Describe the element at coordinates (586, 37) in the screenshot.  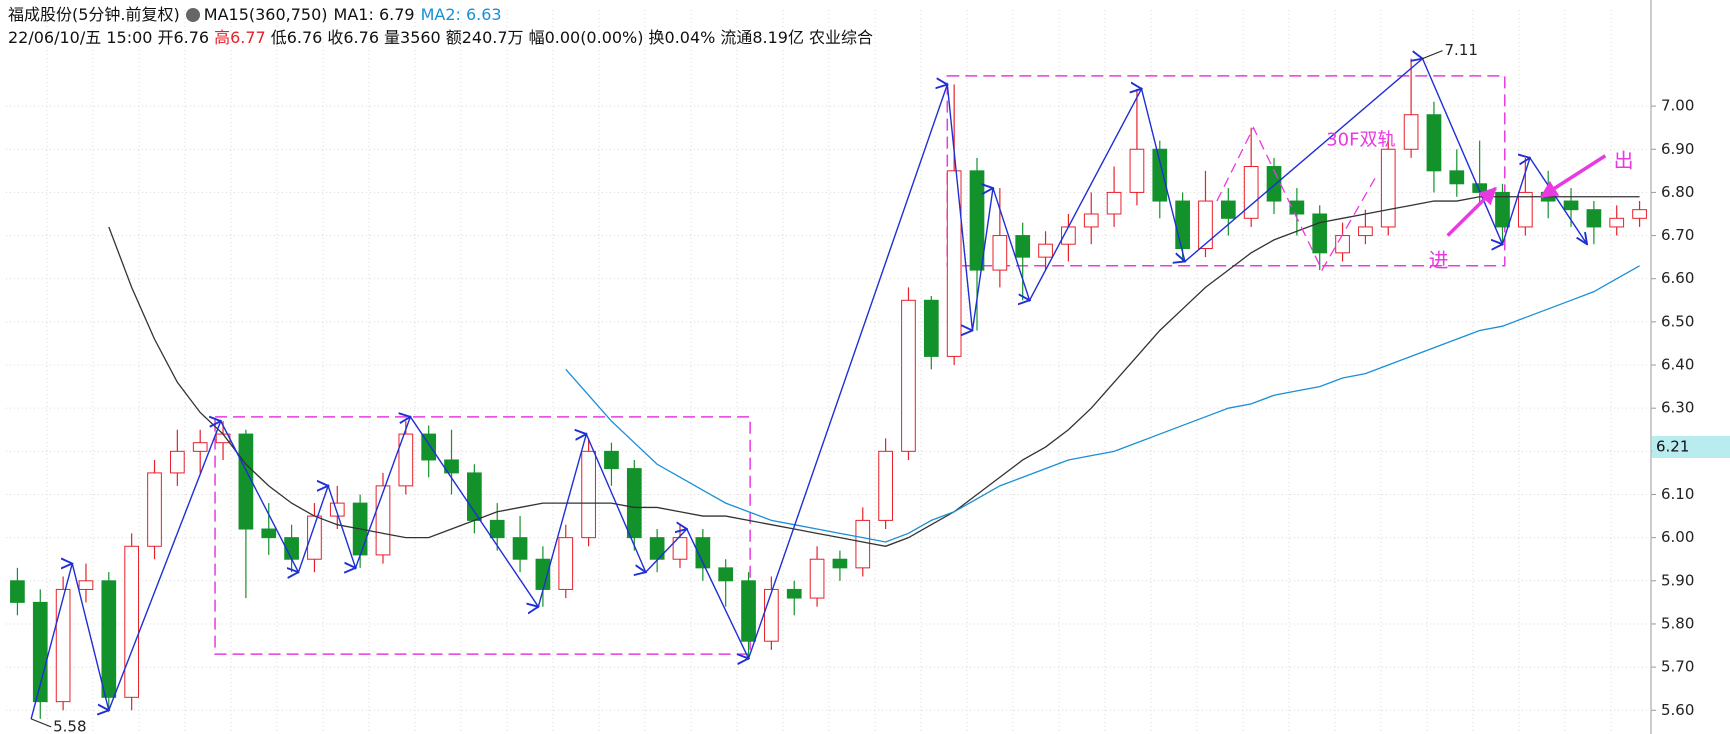
I see `info-item: 幅0.00(0.00%)` at that location.